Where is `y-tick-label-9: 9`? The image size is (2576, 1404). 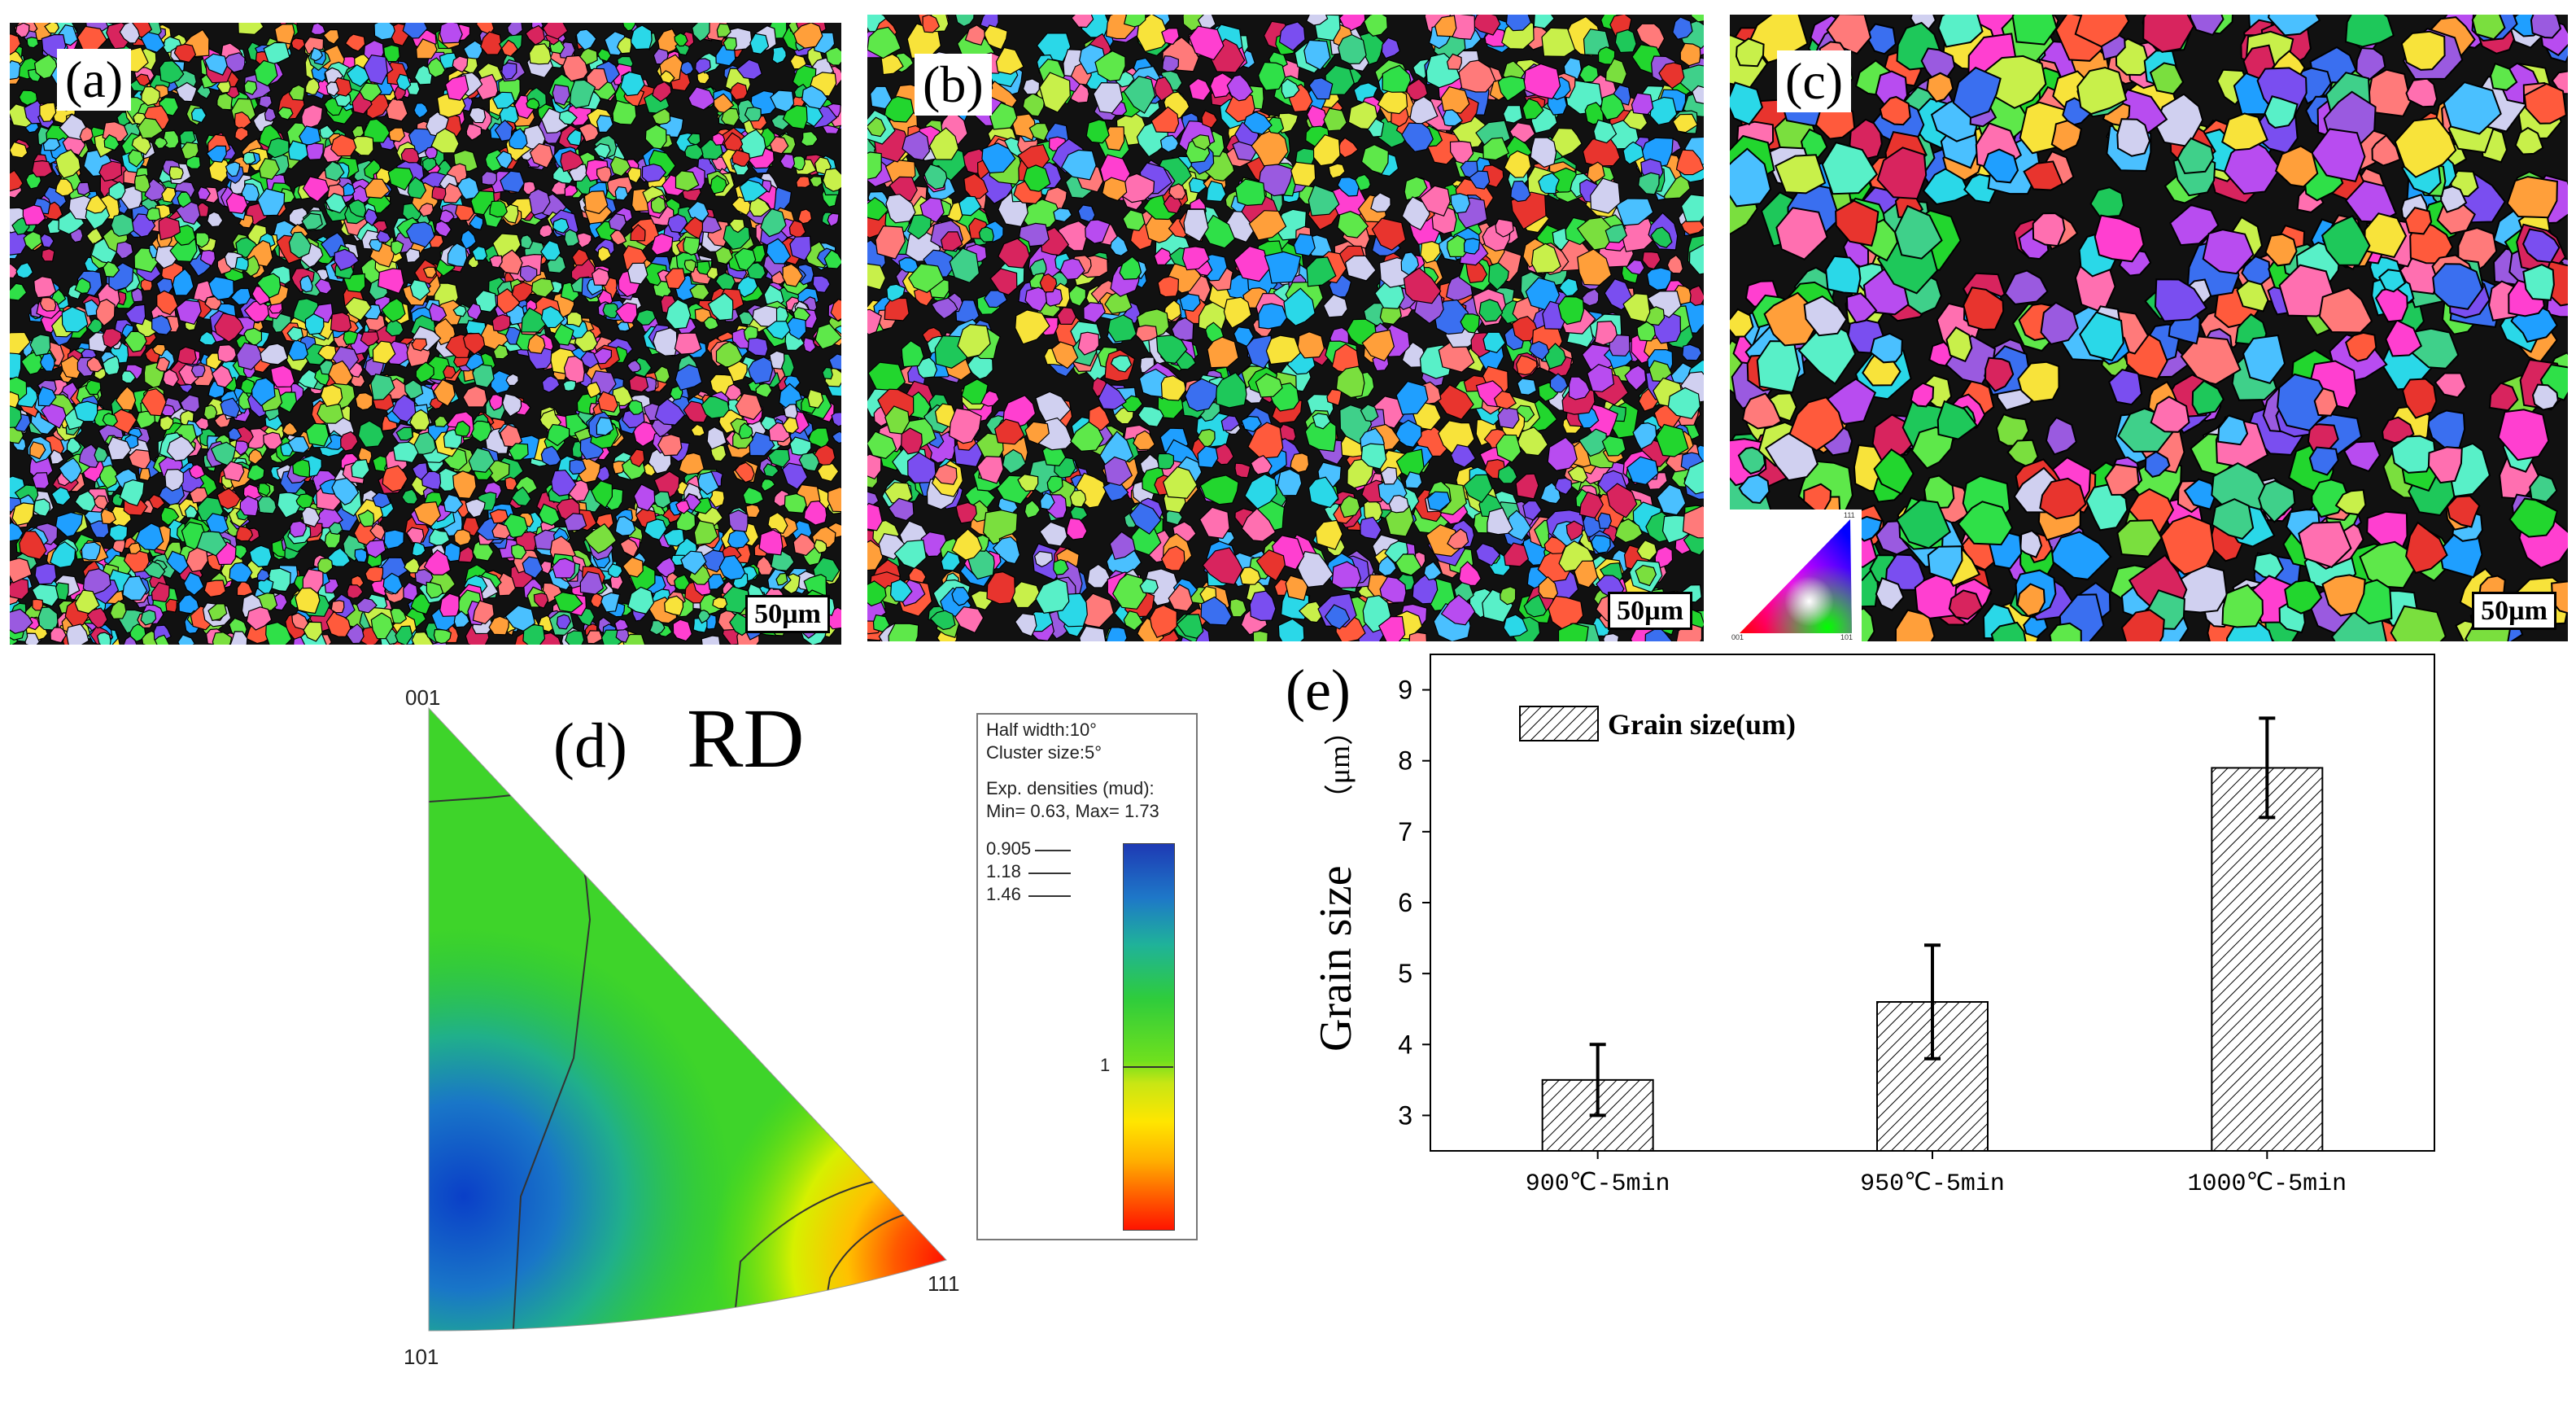
y-tick-label-9: 9 is located at coordinates (1405, 691).